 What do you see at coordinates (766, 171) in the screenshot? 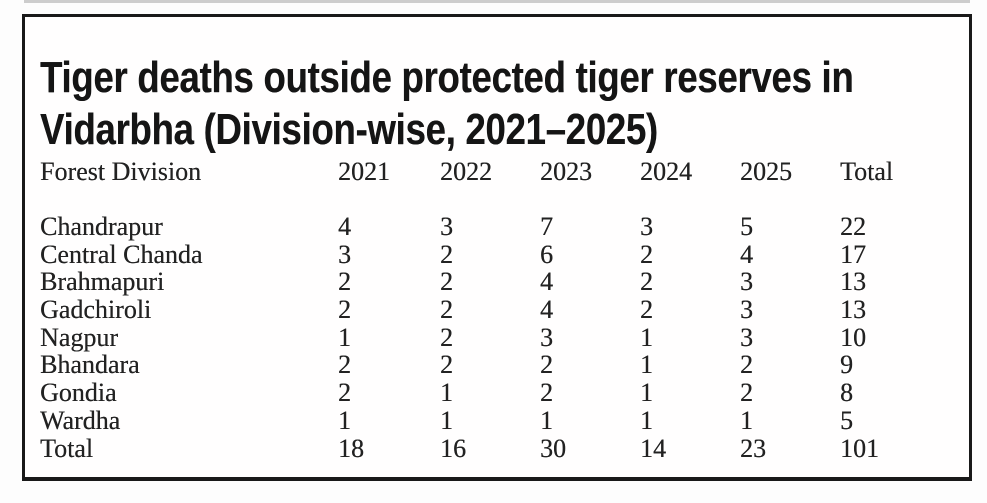
I see `column-header-2025: 2025` at bounding box center [766, 171].